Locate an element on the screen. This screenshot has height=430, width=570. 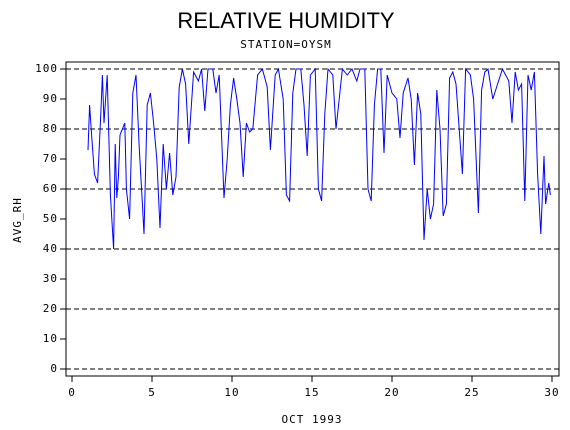
y-tick-label: 20 is located at coordinates (50, 308).